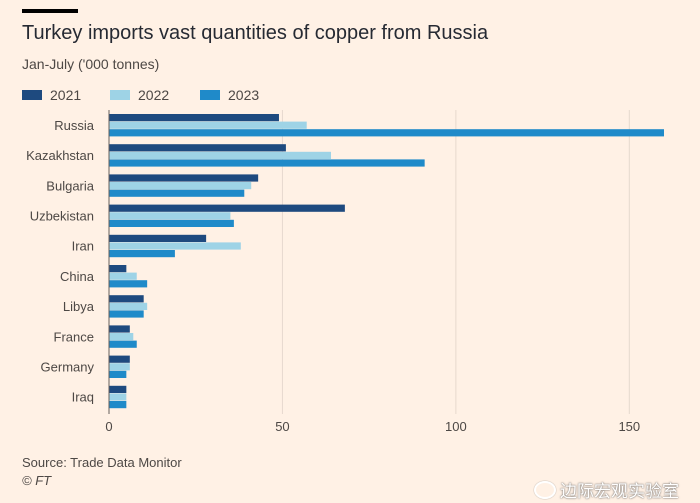 The image size is (700, 503). I want to click on x-tick-label-100: 100, so click(456, 426).